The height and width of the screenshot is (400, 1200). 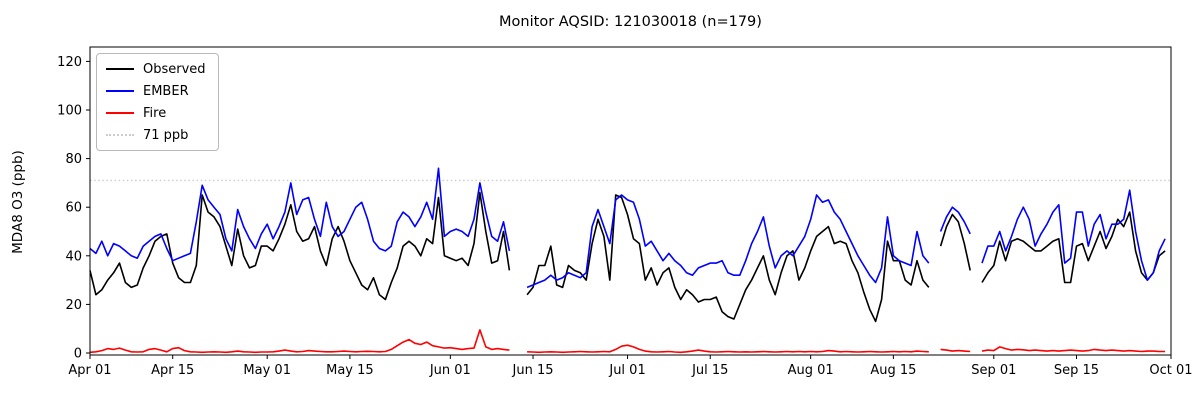 I want to click on legend-item-threshold: 71 ppb, so click(x=156, y=135).